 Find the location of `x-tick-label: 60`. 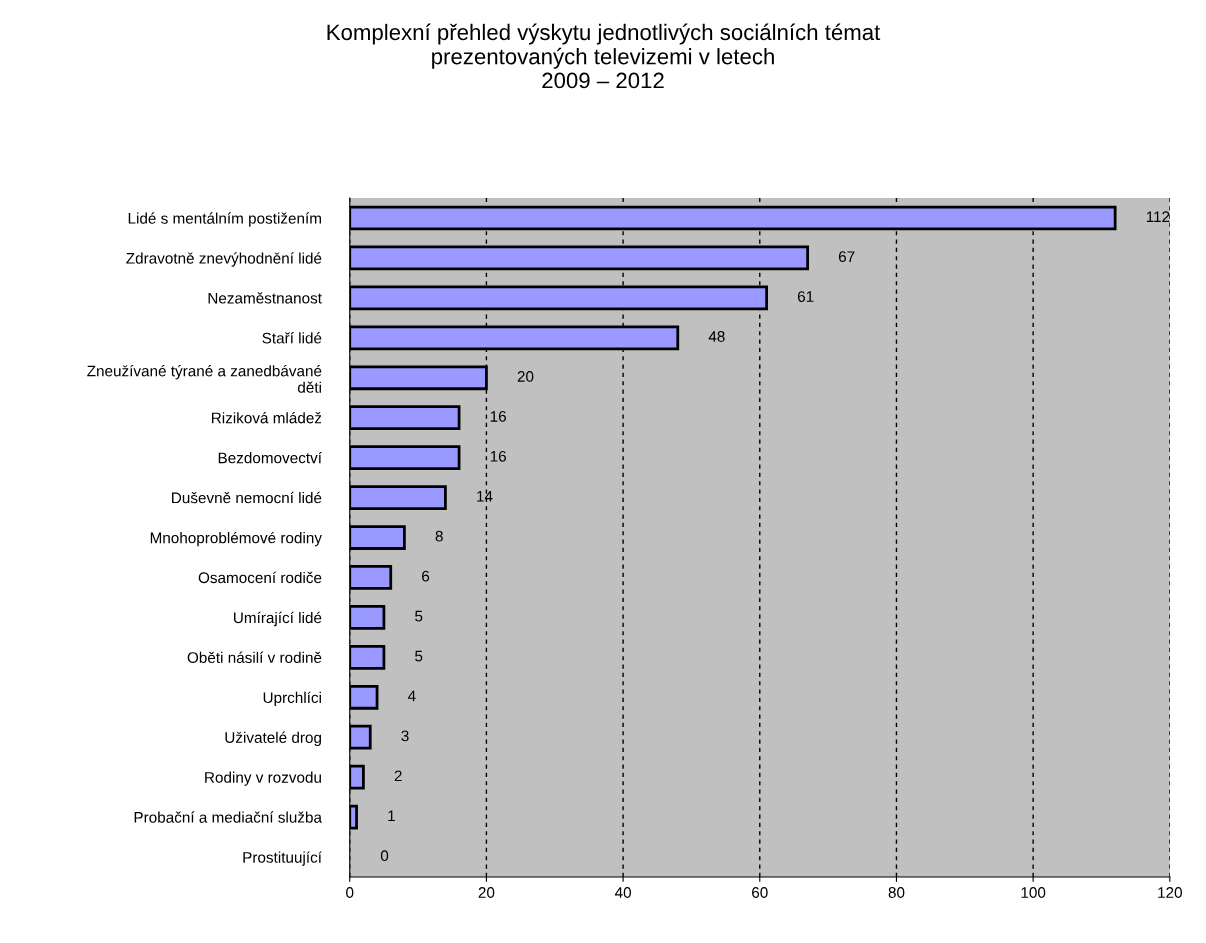

x-tick-label: 60 is located at coordinates (760, 892).